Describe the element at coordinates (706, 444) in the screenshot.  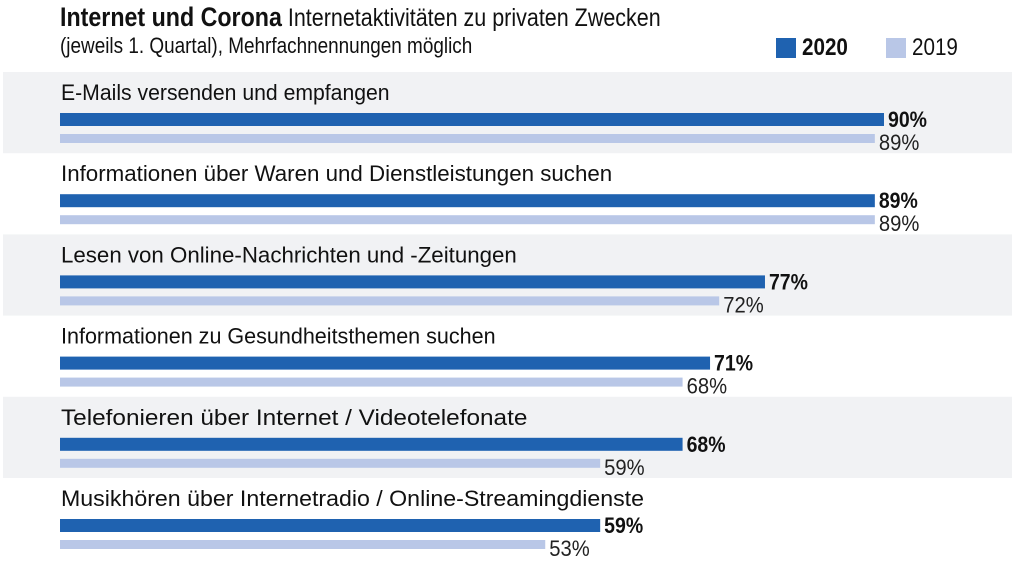
I see `value-label-2020: 68%` at that location.